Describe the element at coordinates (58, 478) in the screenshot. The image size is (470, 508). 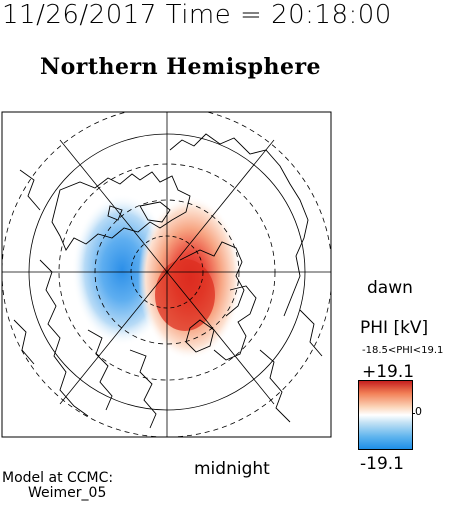
I see `model-label: Model at CCMC:` at that location.